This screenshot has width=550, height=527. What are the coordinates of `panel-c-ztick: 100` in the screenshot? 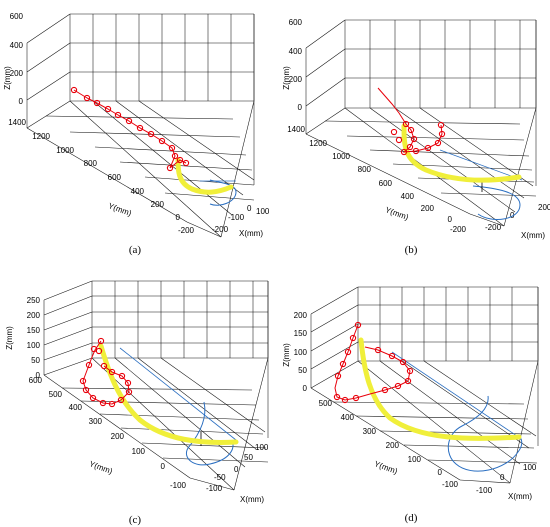 It's located at (34, 345).